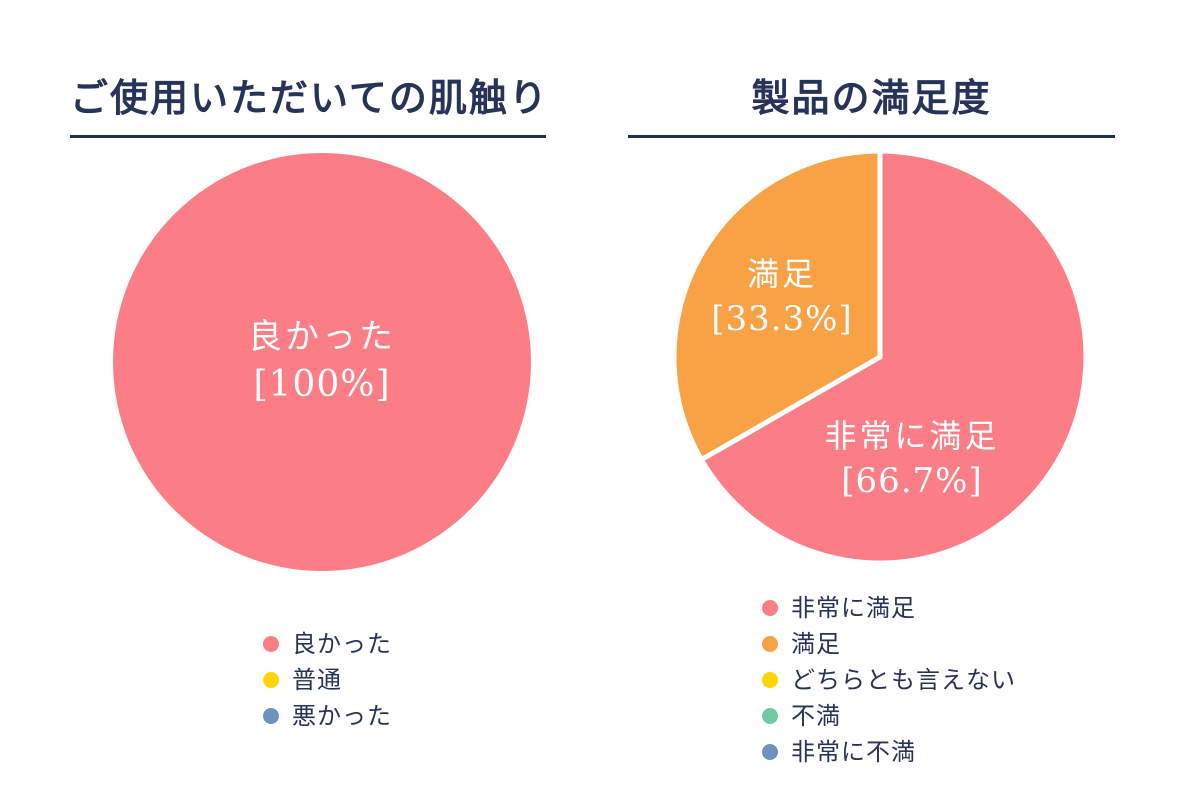  Describe the element at coordinates (871, 106) in the screenshot. I see `right-chart-title: 製品の満足度` at that location.